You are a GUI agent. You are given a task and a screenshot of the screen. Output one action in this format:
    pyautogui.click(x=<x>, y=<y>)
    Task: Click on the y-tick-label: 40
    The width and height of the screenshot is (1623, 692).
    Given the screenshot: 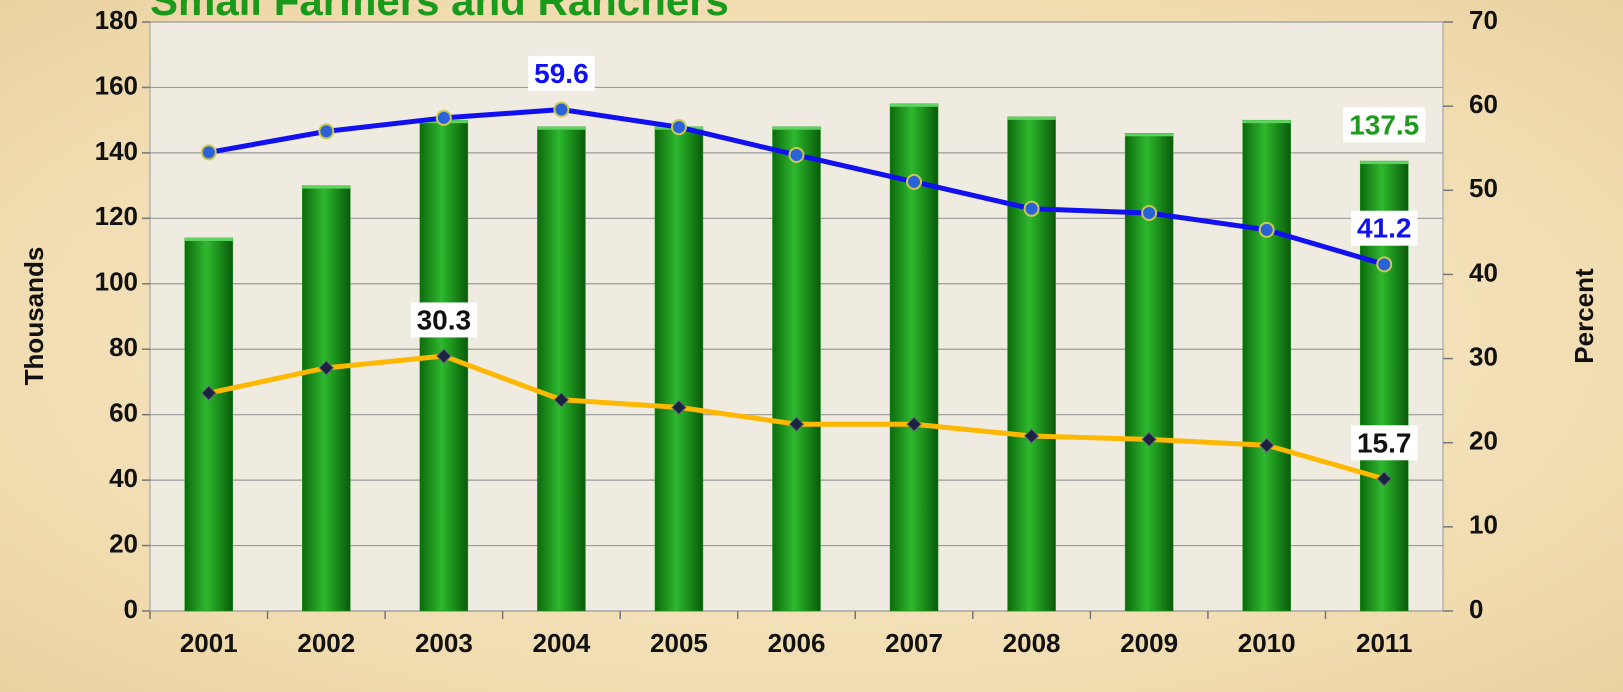 What is the action you would take?
    pyautogui.click(x=123, y=478)
    